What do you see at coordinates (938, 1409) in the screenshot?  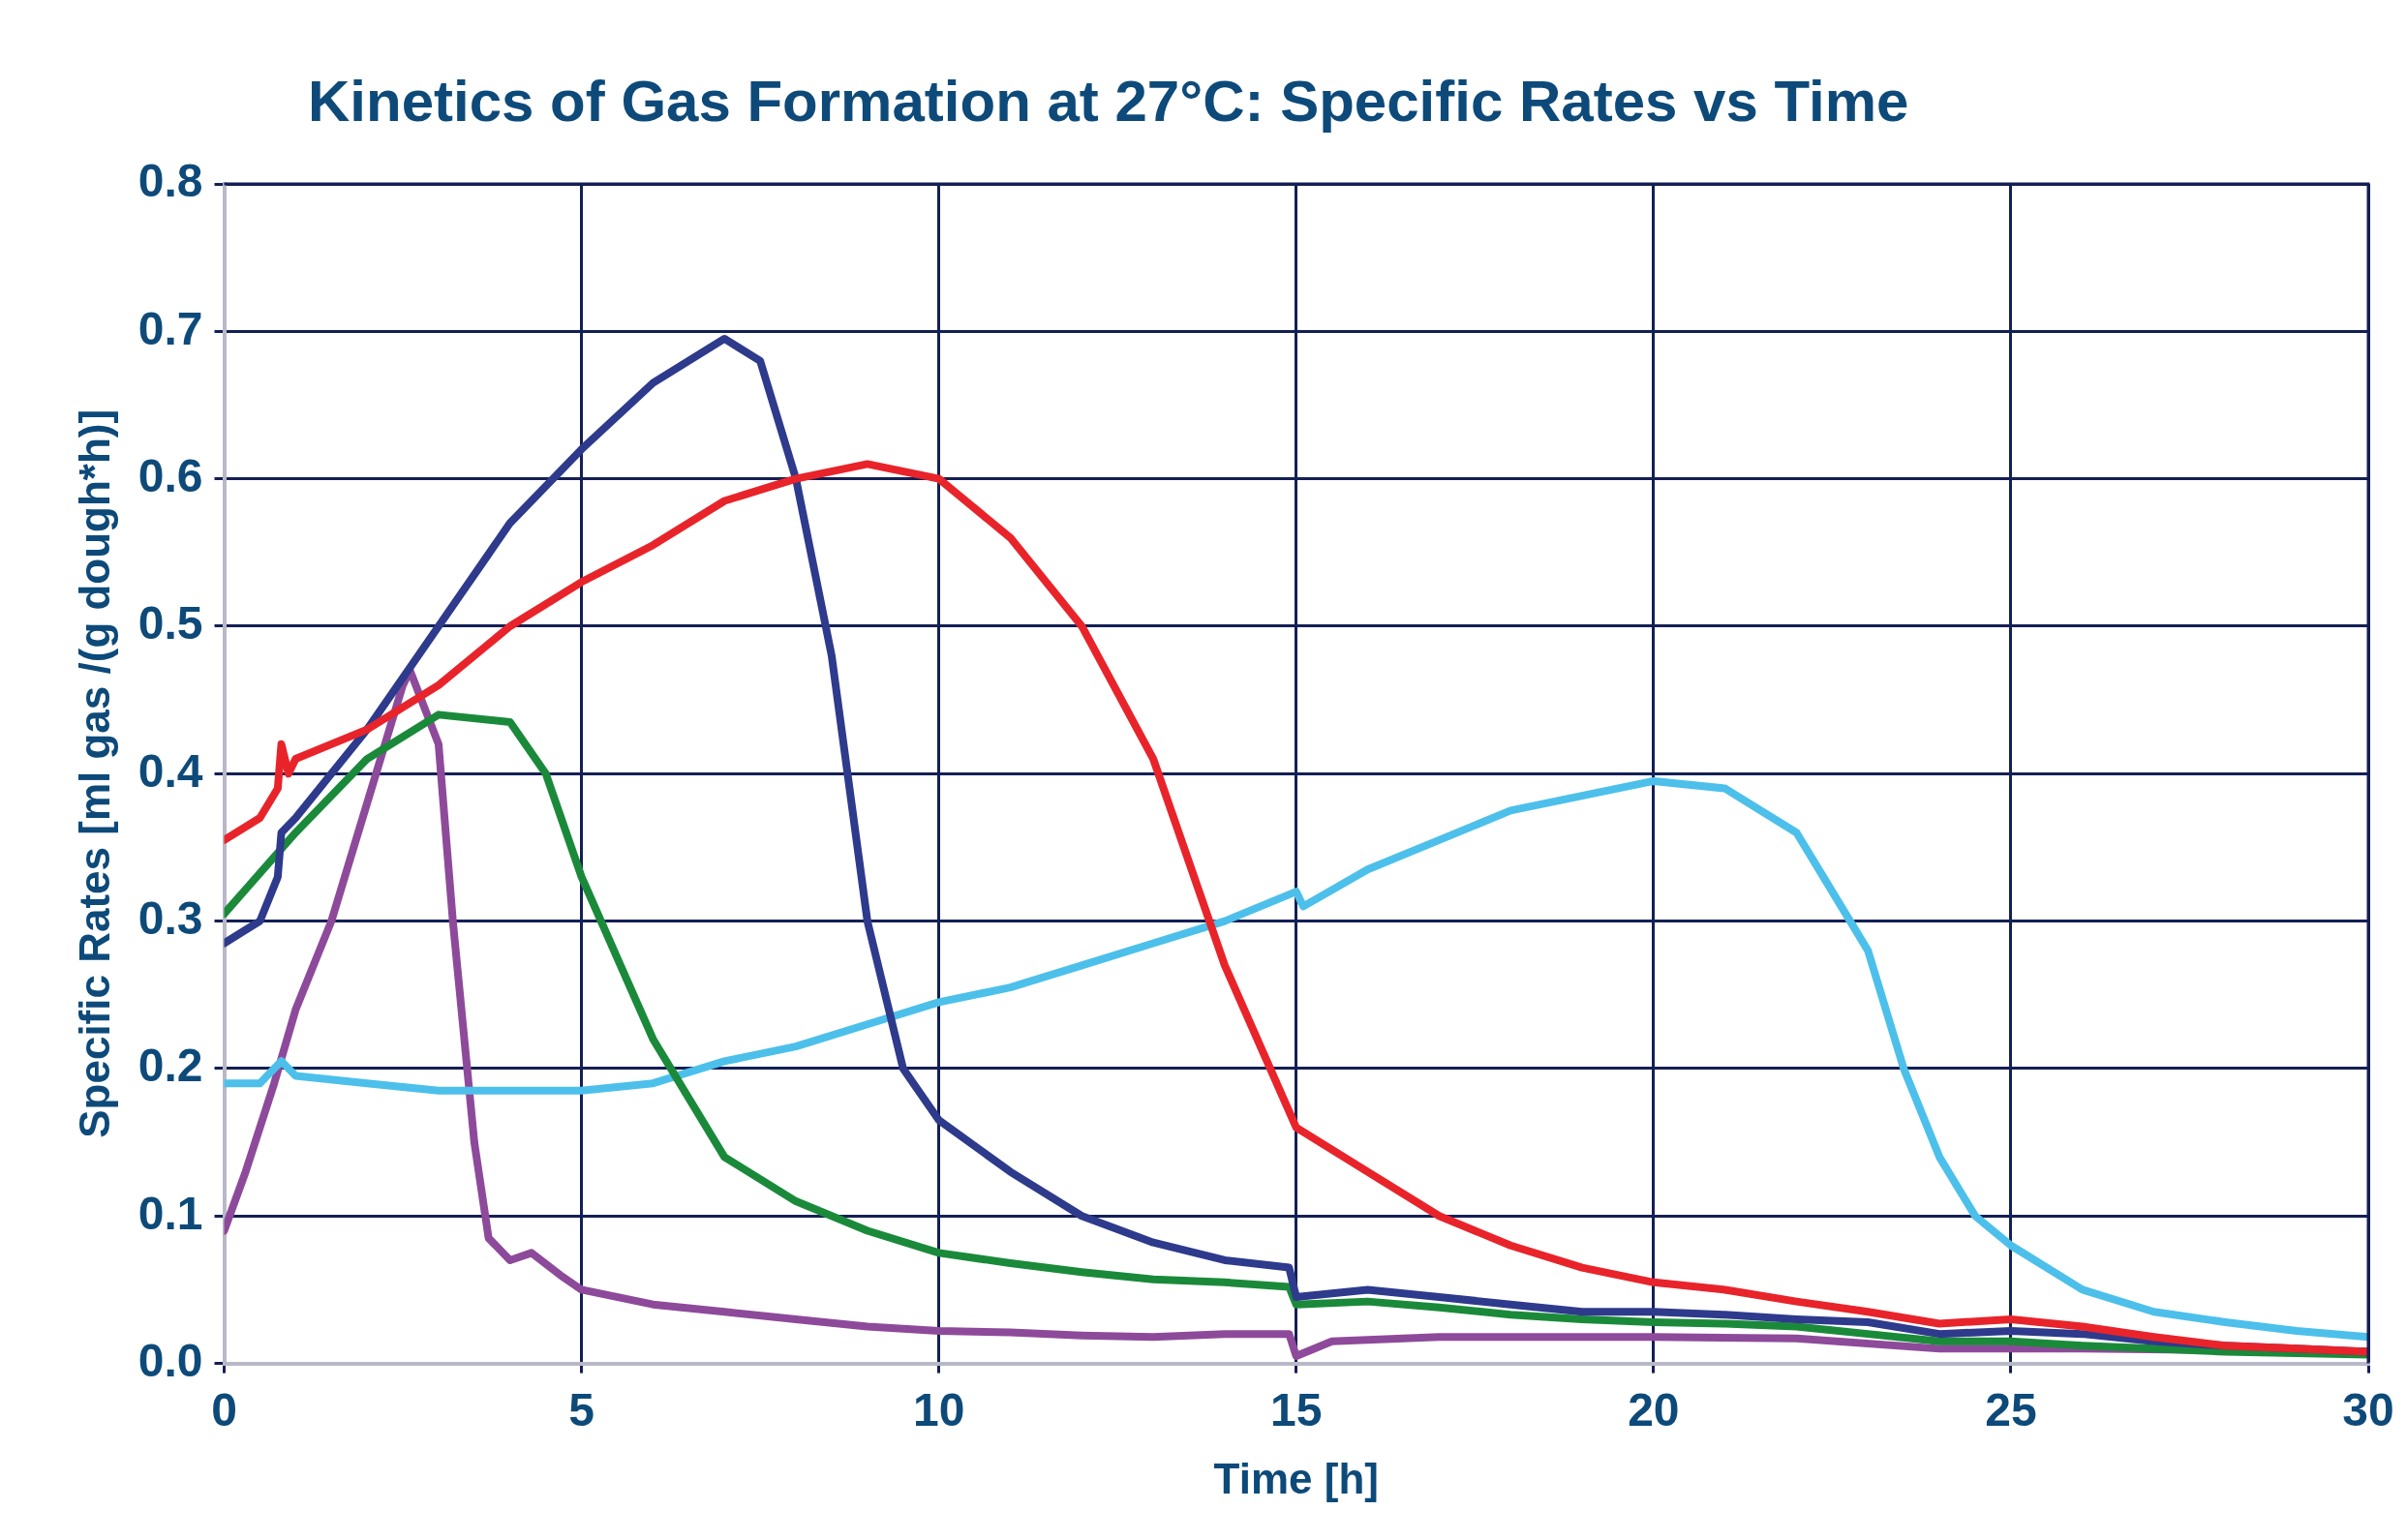 I see `x-tick-label: 10` at bounding box center [938, 1409].